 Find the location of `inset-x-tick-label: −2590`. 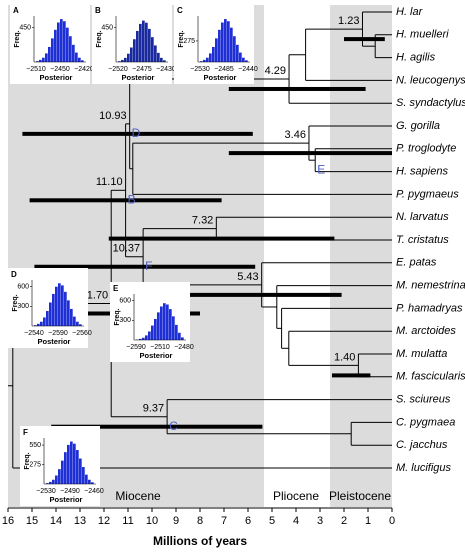

inset-x-tick-label: −2590 is located at coordinates (58, 333).